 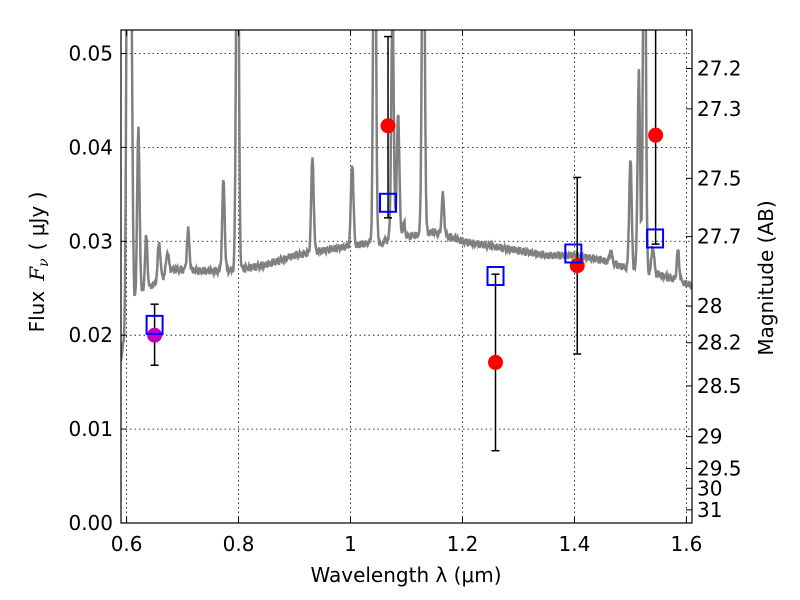 What do you see at coordinates (407, 544) in the screenshot?
I see `x-tick-labels: 0.6 0.8 1 1.2 1.4 1.6` at bounding box center [407, 544].